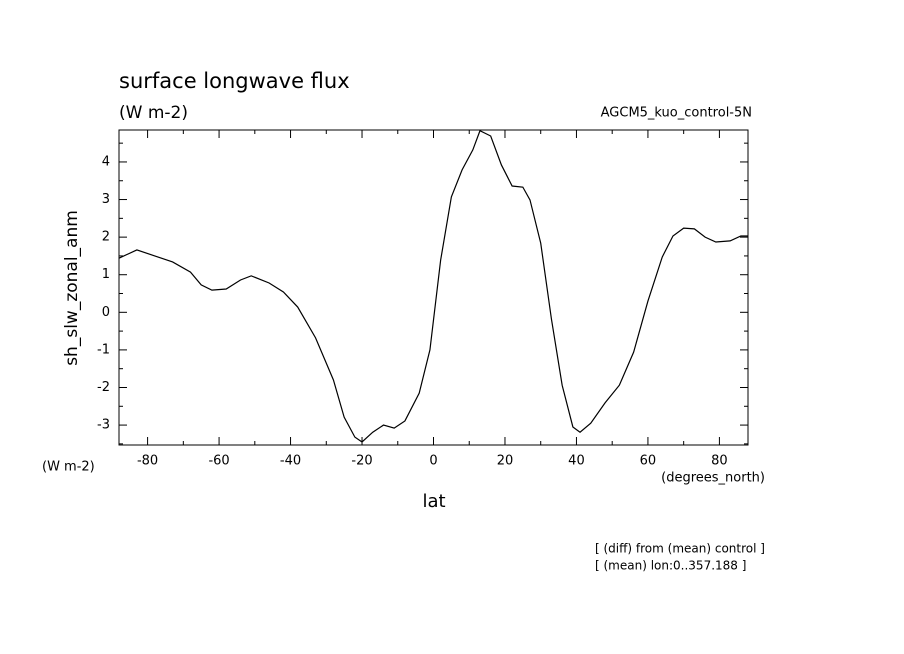 Image resolution: width=904 pixels, height=654 pixels. I want to click on y-tick-label: 1, so click(106, 274).